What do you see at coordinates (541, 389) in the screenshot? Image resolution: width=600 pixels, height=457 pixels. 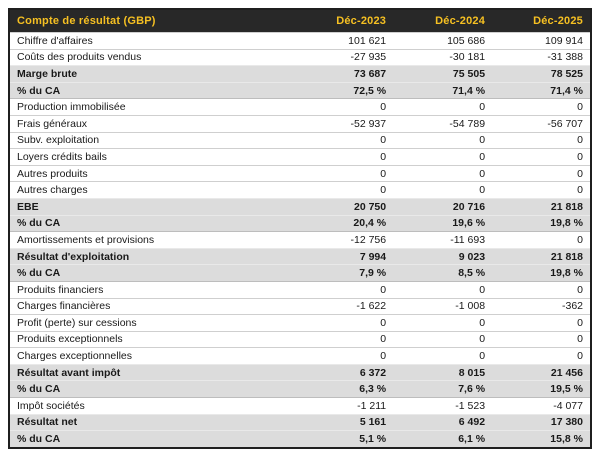 I see `row-value: 19,5 %` at bounding box center [541, 389].